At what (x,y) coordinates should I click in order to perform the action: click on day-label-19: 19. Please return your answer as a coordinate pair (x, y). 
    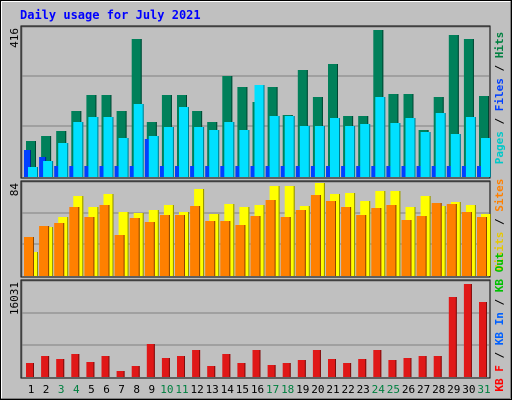
    Looking at the image, I should click on (302, 389).